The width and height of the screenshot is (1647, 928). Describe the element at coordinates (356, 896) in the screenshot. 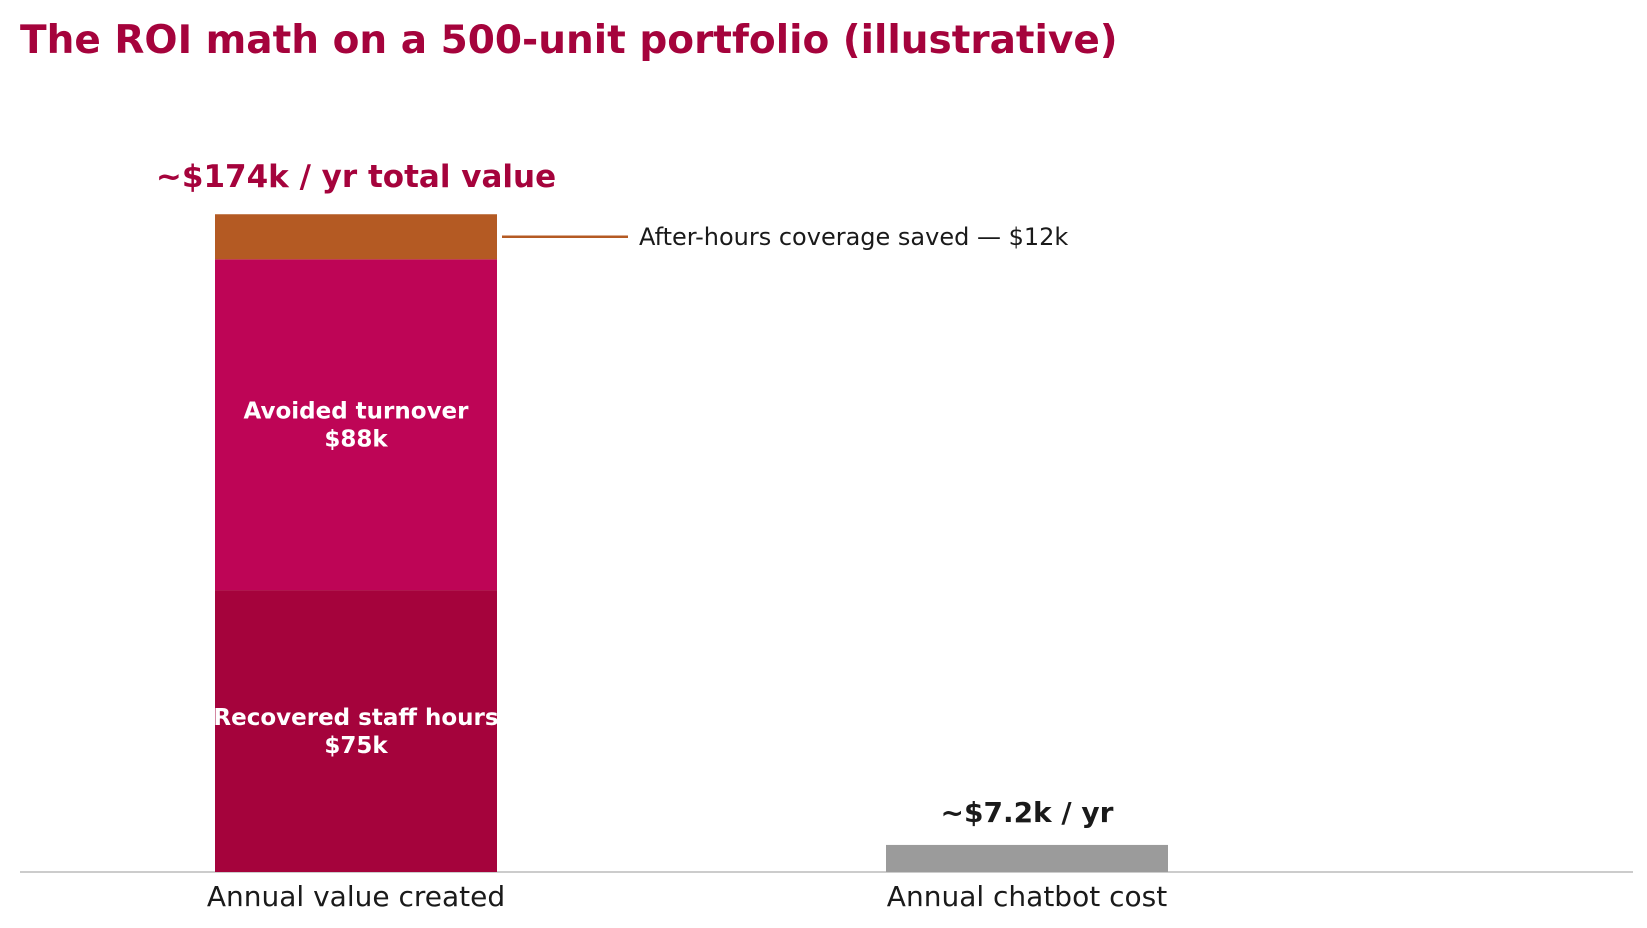

I see `x-tick-label-0: Annual value created` at that location.